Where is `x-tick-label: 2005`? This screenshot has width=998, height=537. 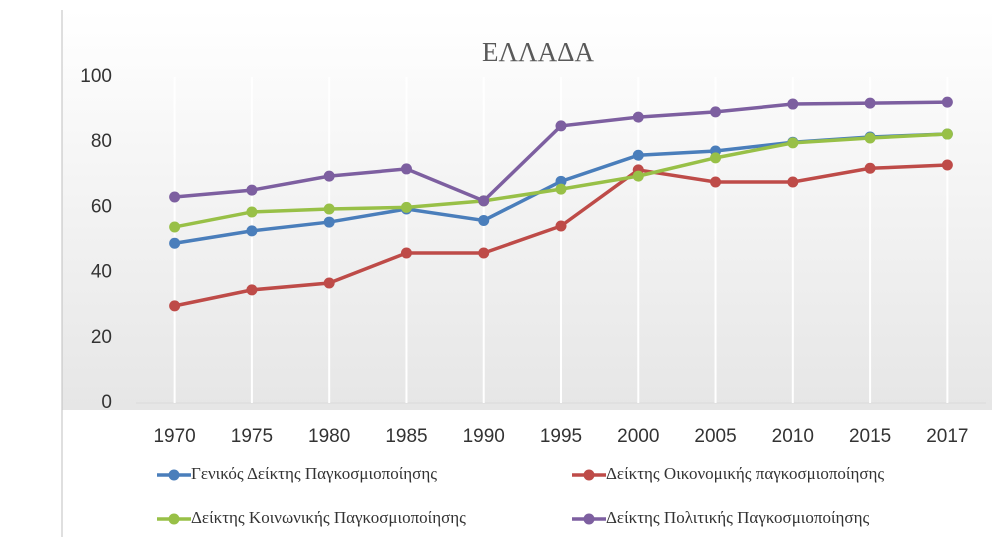
x-tick-label: 2005 is located at coordinates (715, 436).